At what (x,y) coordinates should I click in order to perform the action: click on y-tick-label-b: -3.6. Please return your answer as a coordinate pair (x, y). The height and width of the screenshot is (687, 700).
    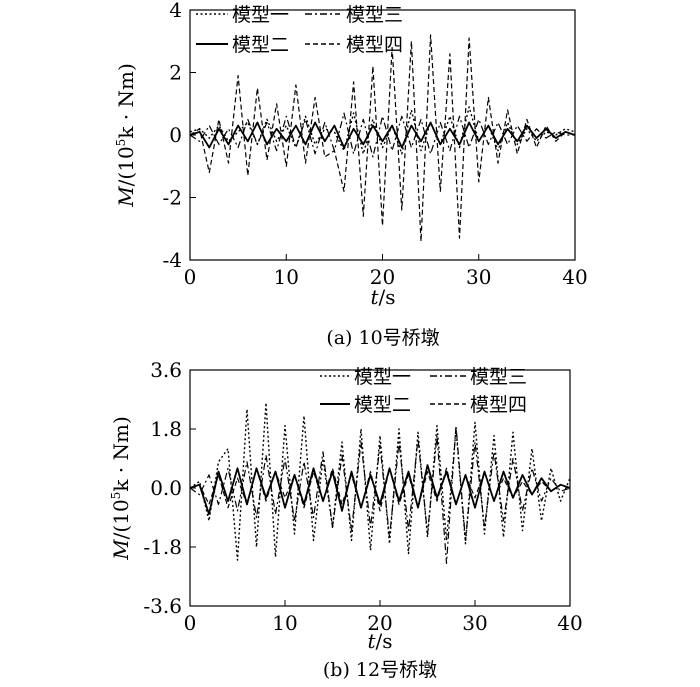
    Looking at the image, I should click on (162, 606).